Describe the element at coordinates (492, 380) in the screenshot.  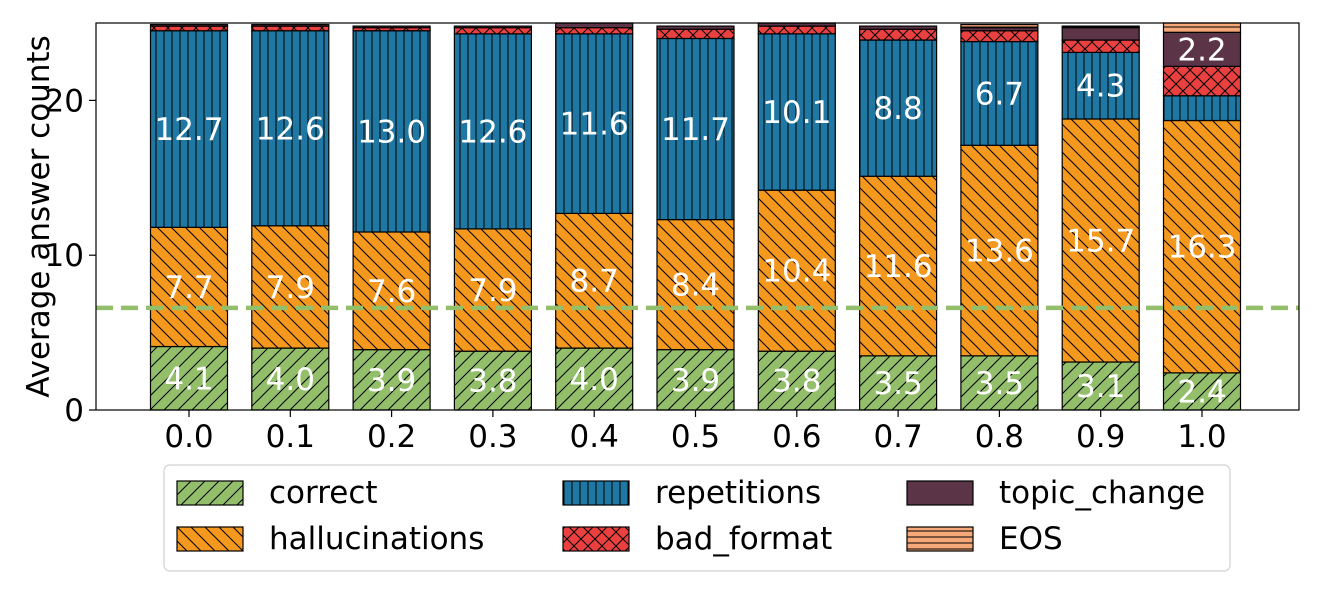
I see `bar-correct-0.3` at that location.